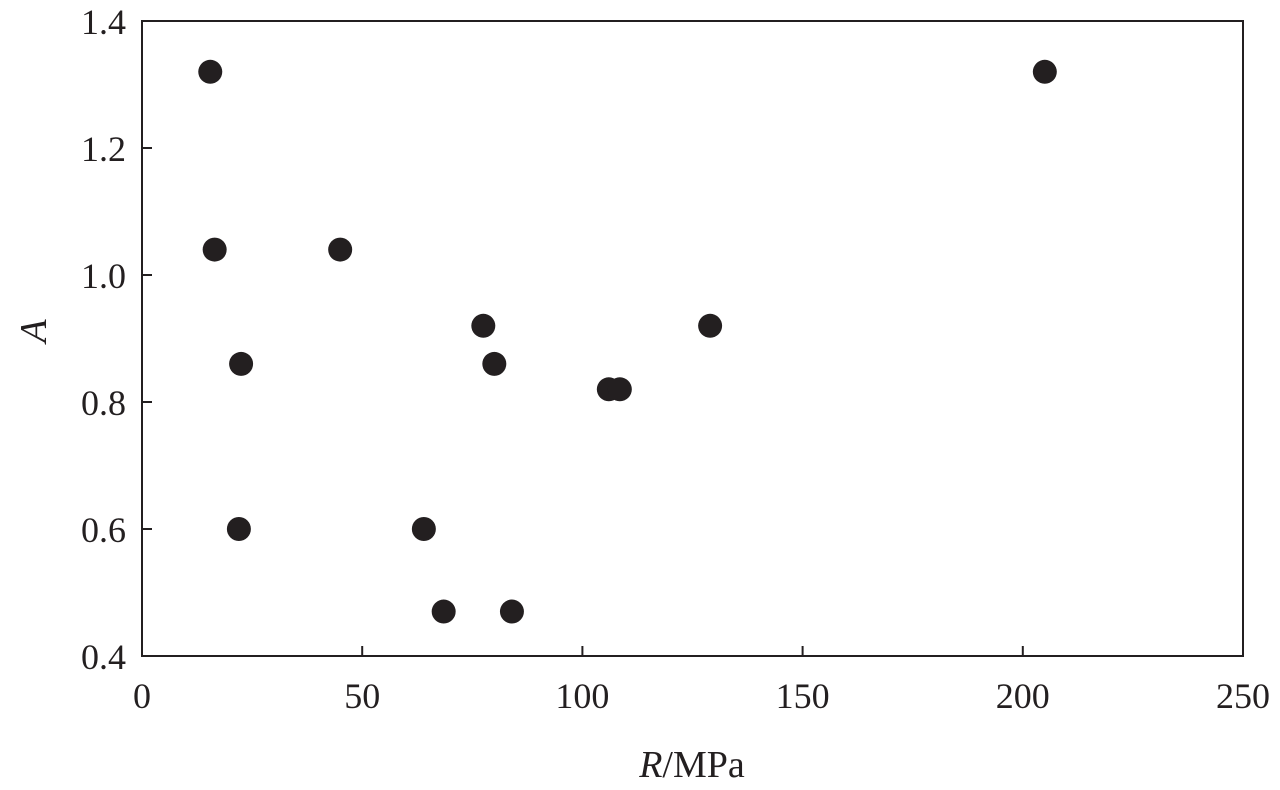 The image size is (1280, 790). Describe the element at coordinates (116, 339) in the screenshot. I see `y-axis-ticks: 0.4 0.6 0.8 1.0 1.2 1.4` at that location.